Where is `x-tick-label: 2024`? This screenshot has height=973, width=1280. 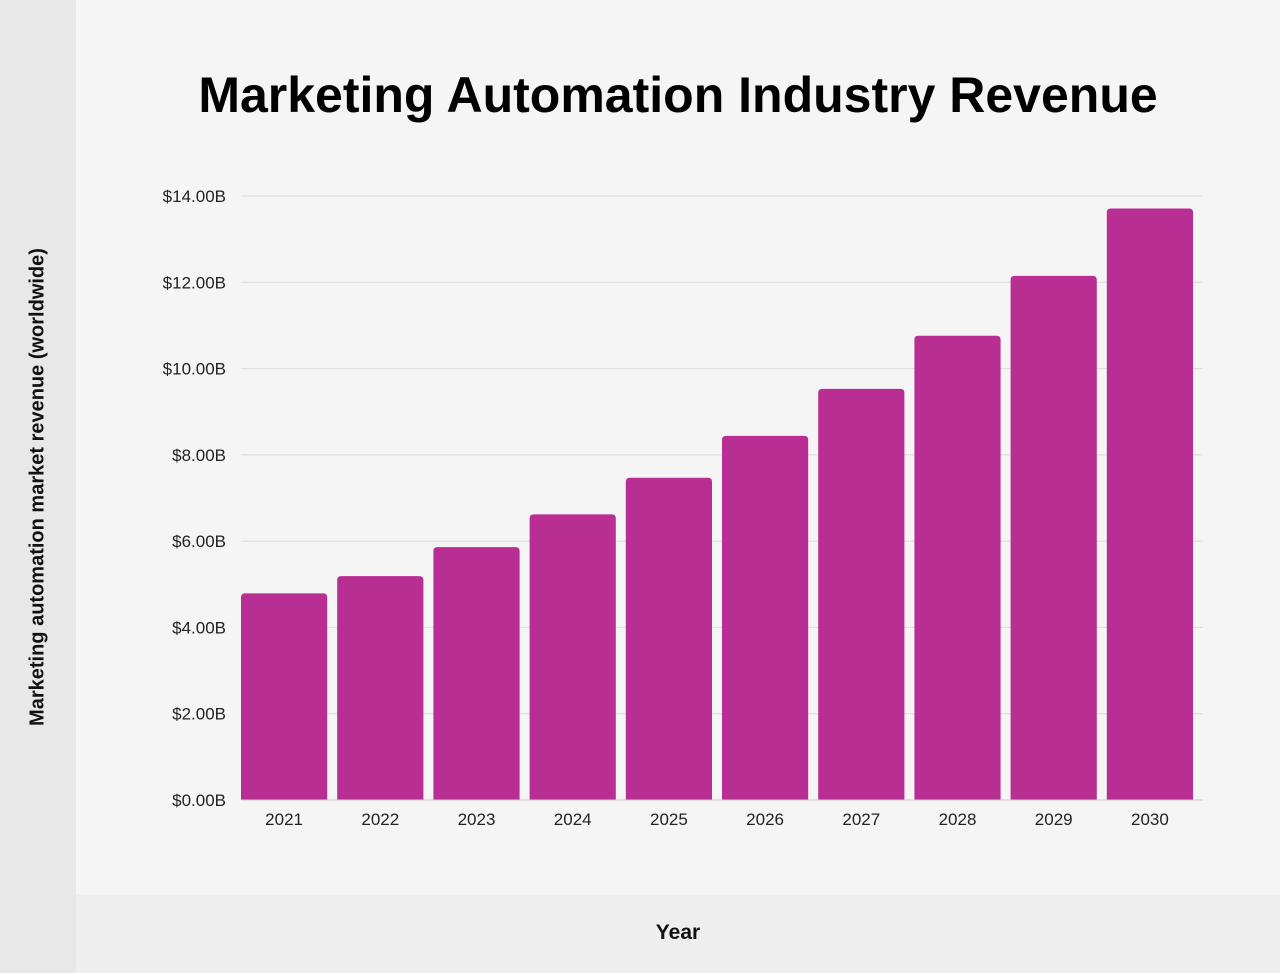 x-tick-label: 2024 is located at coordinates (573, 819).